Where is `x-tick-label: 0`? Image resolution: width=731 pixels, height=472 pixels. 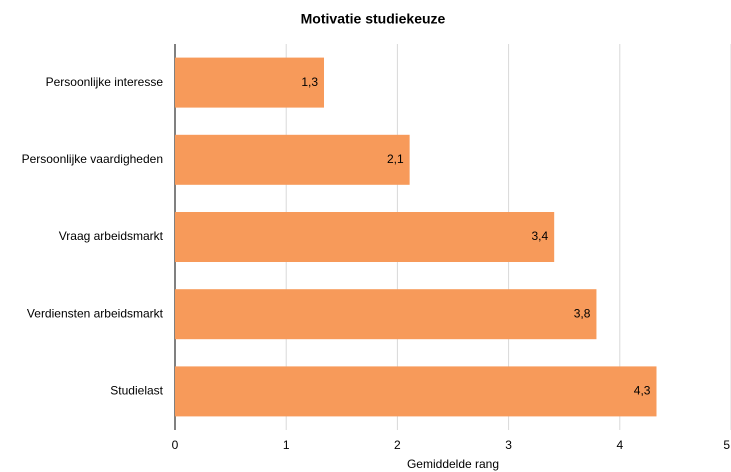
x-tick-label: 0 is located at coordinates (175, 445).